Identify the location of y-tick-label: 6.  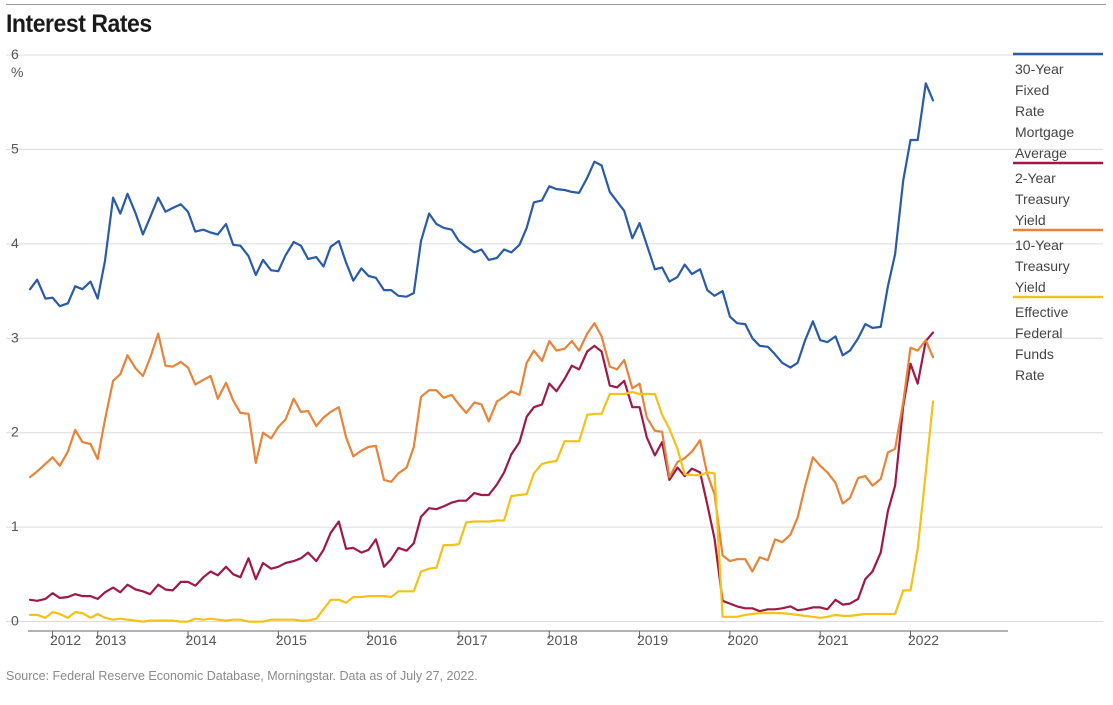
(15, 54).